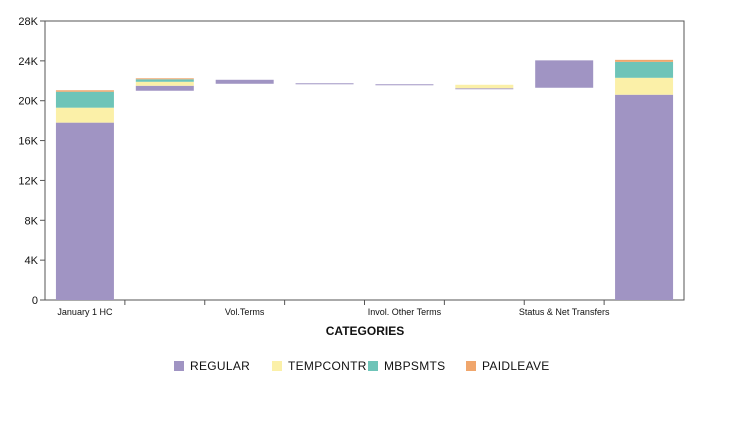 The height and width of the screenshot is (424, 749). Describe the element at coordinates (277, 366) in the screenshot. I see `legend-swatch-tempcontr` at that location.